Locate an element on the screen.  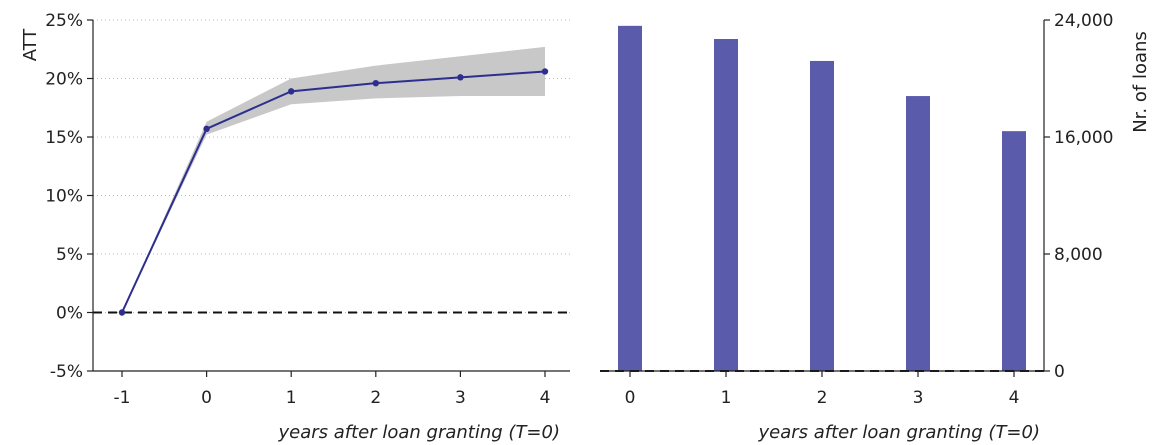
left-x-tick-label: 4 is located at coordinates (545, 398).